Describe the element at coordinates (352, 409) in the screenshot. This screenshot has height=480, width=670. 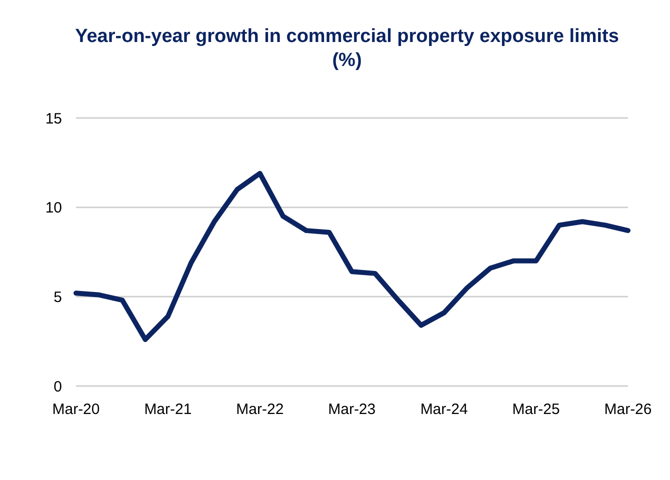
I see `x-tick-label: Mar-23` at that location.